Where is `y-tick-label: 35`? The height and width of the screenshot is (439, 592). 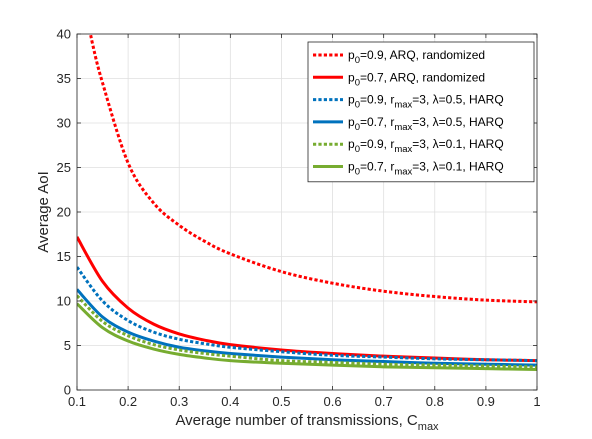 y-tick-label: 35 is located at coordinates (64, 78).